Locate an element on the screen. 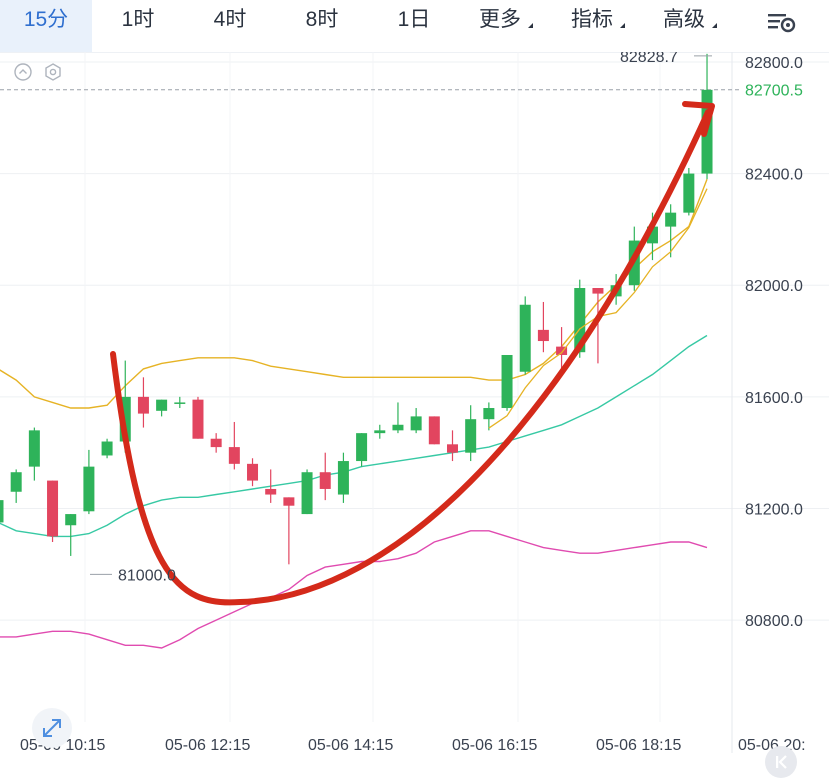 This screenshot has height=783, width=829. tab-4h: 4时 is located at coordinates (230, 26).